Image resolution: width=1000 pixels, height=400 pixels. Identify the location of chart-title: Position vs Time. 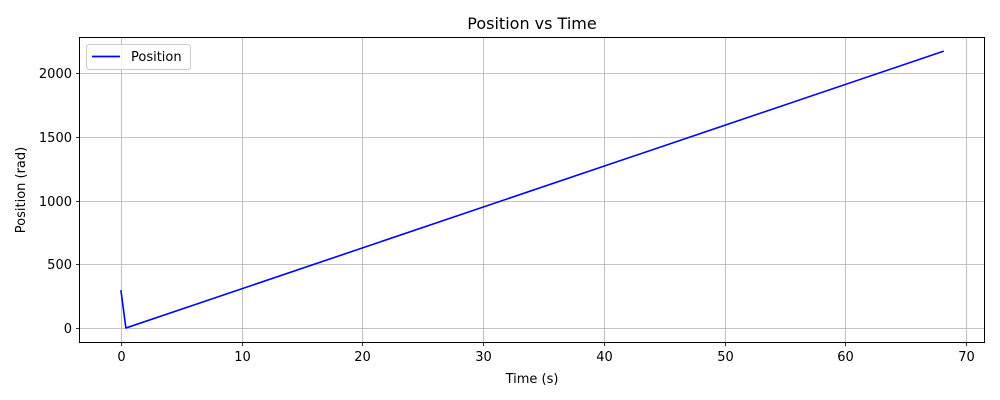
(531, 23).